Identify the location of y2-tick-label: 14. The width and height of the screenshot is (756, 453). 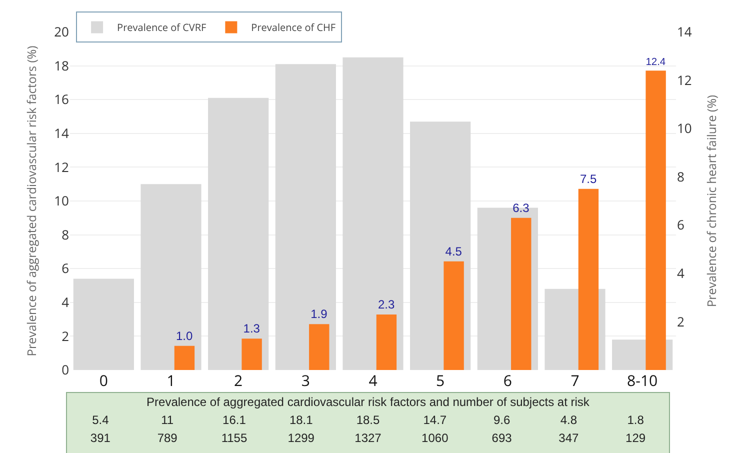
(684, 31).